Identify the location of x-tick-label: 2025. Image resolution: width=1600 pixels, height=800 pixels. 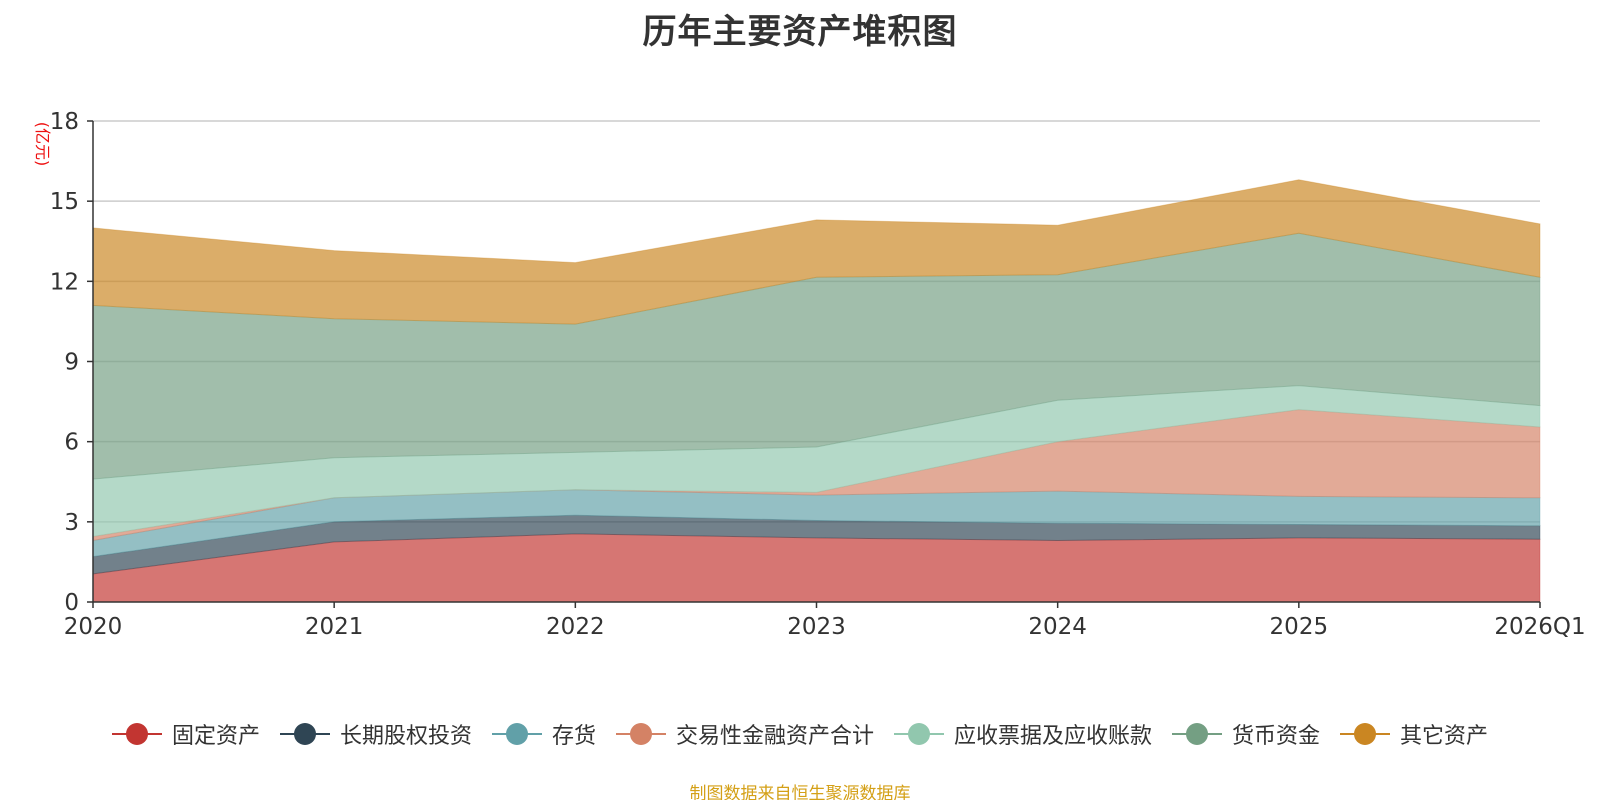
(1299, 627).